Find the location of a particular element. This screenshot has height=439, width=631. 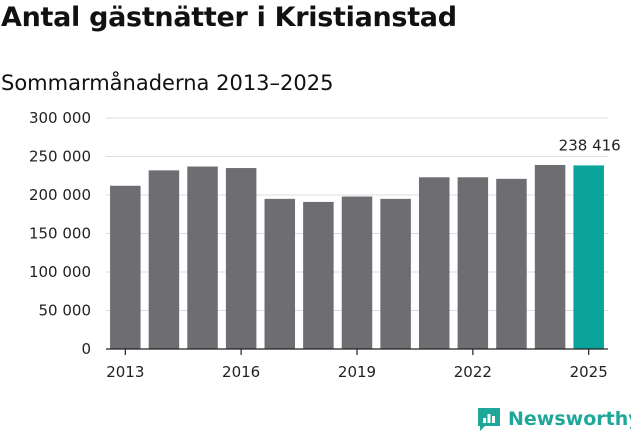

x-tick-label: 2013 is located at coordinates (125, 372).